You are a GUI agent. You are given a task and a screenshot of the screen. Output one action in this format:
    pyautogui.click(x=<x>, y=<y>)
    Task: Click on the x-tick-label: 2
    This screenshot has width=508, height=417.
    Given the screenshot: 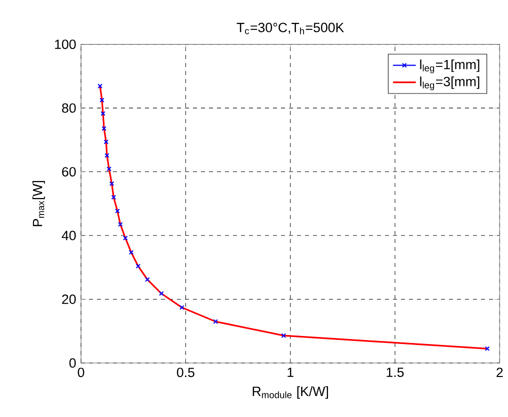 What is the action you would take?
    pyautogui.click(x=499, y=373)
    